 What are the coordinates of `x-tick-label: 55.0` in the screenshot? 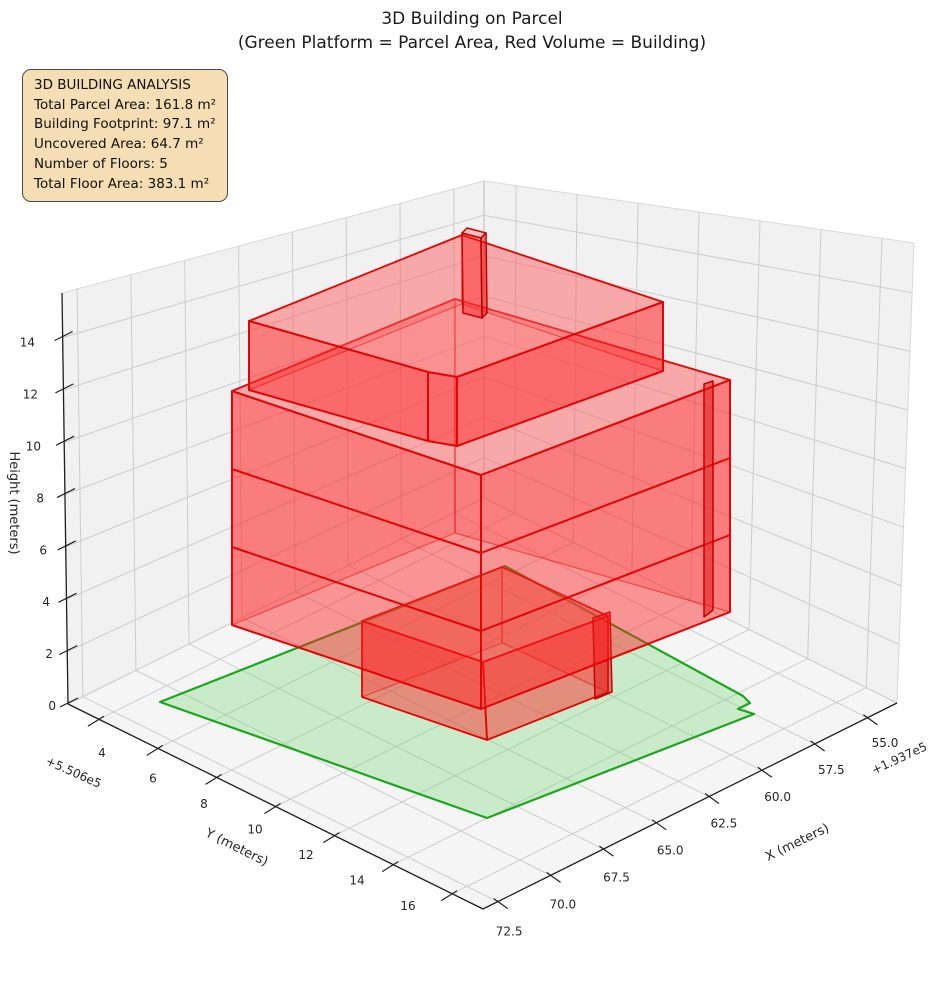 It's located at (885, 743).